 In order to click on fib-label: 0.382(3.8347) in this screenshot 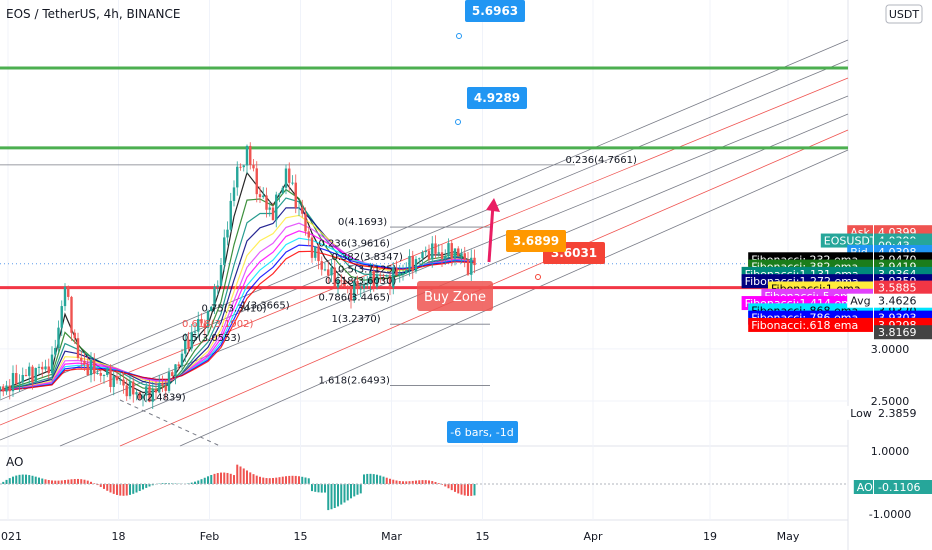, I will do `click(368, 257)`.